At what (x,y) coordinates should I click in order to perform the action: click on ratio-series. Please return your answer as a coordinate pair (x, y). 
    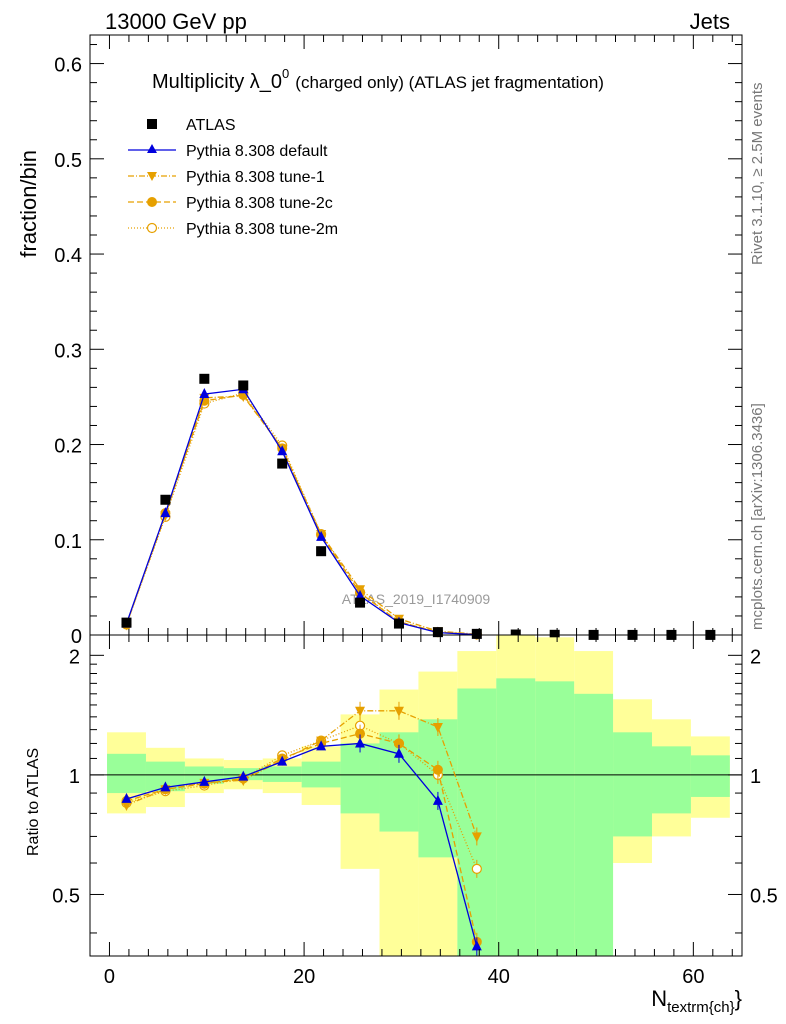
    Looking at the image, I should click on (301, 828).